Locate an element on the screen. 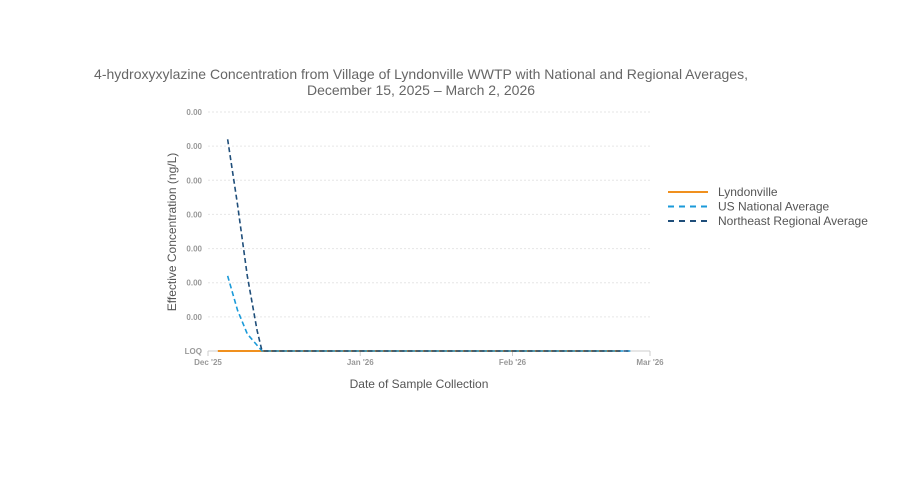  x-tick-label: Feb '26 is located at coordinates (513, 362).